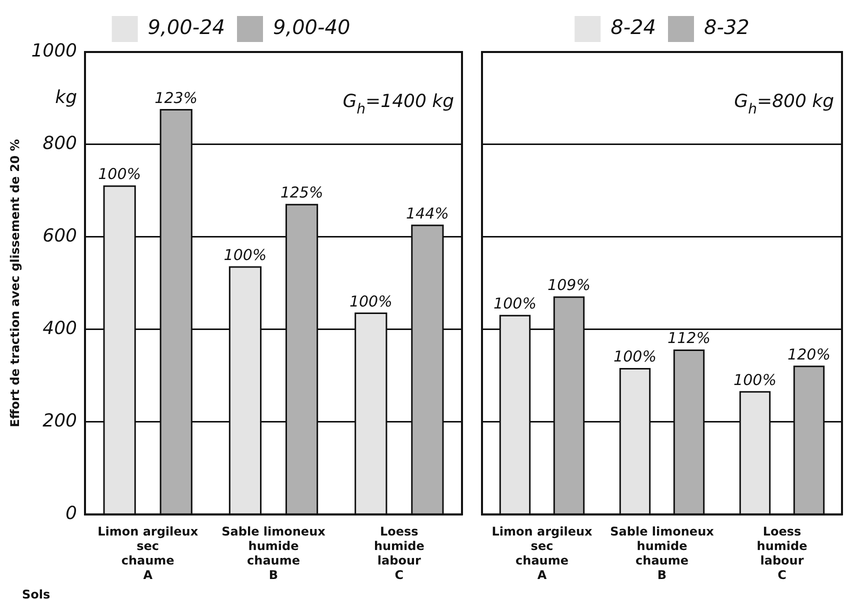 The width and height of the screenshot is (850, 600). I want to click on y-tick-label: 0, so click(71, 513).